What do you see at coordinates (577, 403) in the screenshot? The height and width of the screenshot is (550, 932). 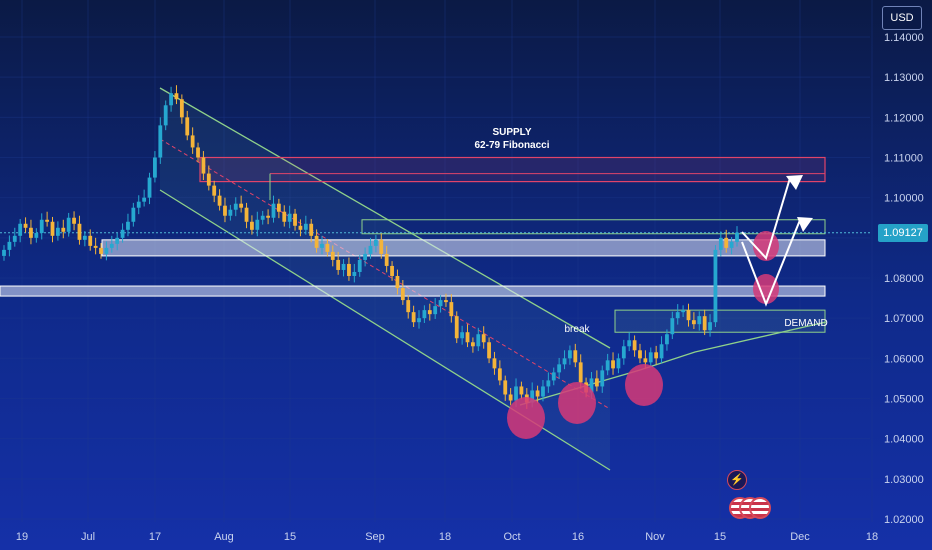 I see `highlight-circle` at bounding box center [577, 403].